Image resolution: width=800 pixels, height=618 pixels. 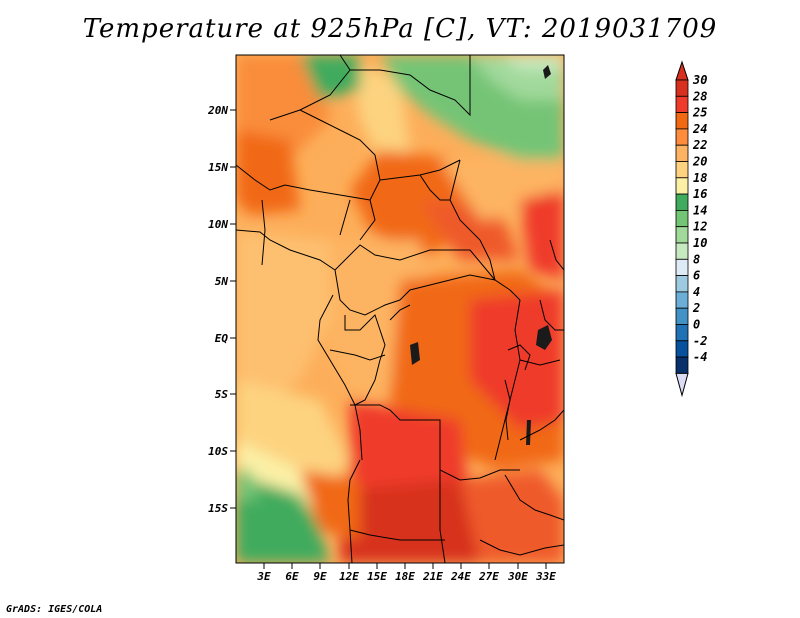 I want to click on lon-label: 9E, so click(x=320, y=576).